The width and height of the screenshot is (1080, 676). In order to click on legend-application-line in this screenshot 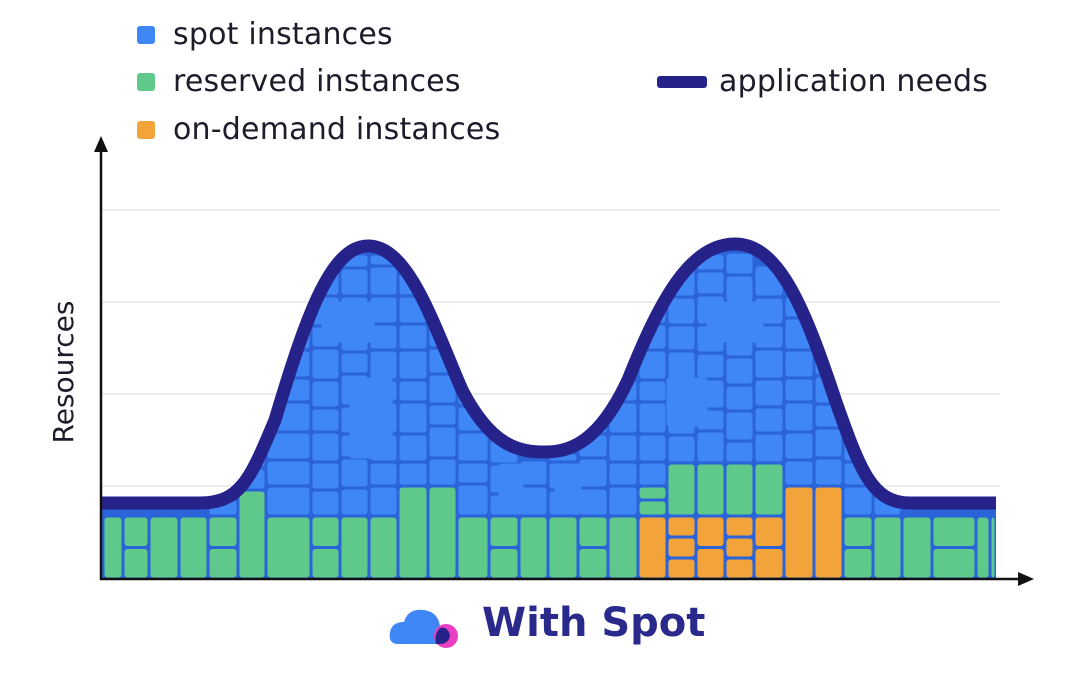, I will do `click(682, 81)`.